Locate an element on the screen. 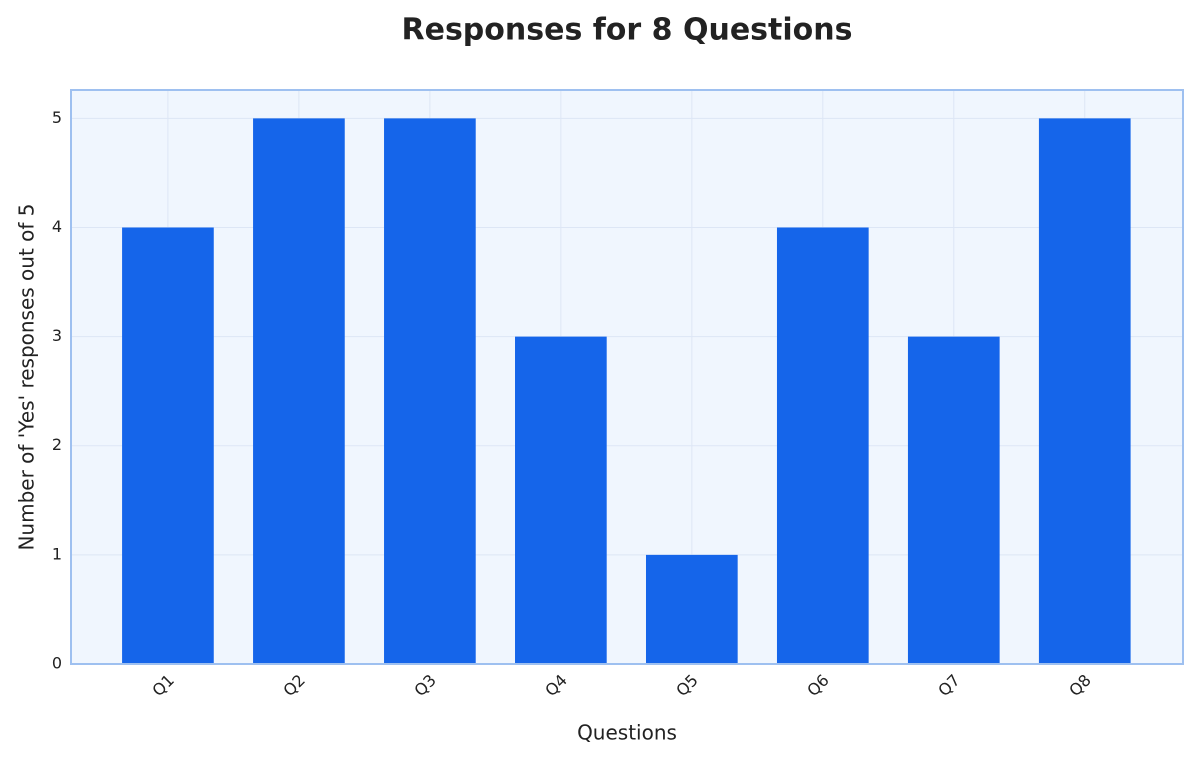 The image size is (1200, 764). y-tick-label: 0 is located at coordinates (57, 663).